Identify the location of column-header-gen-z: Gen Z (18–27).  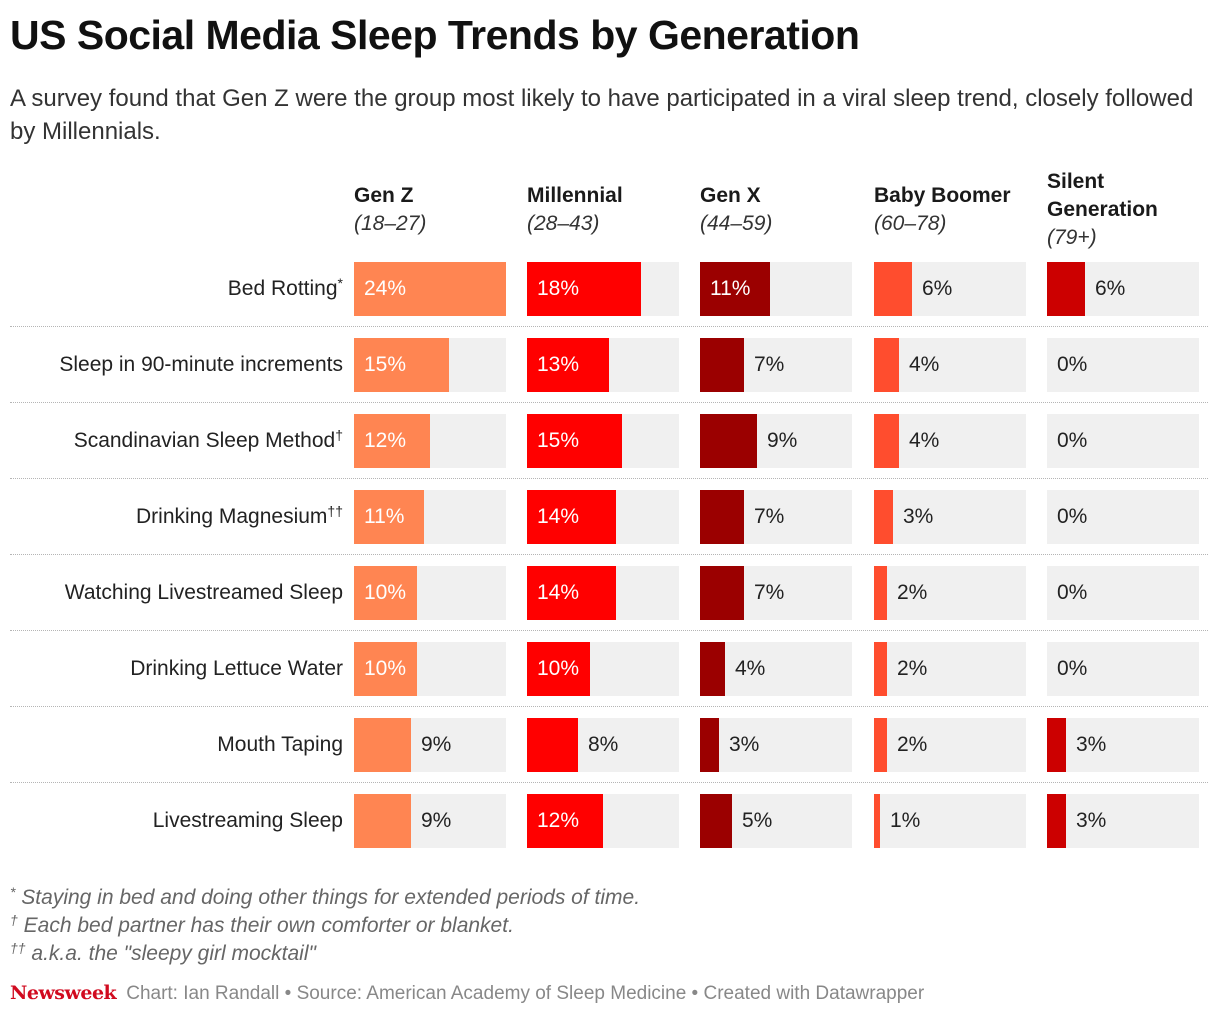
(444, 210).